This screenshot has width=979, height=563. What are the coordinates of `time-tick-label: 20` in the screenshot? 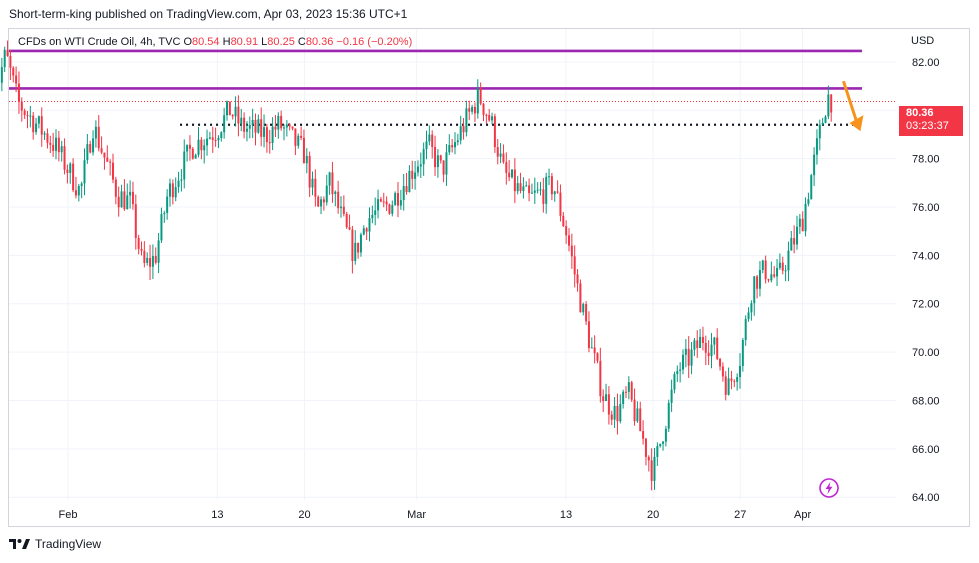 It's located at (653, 515).